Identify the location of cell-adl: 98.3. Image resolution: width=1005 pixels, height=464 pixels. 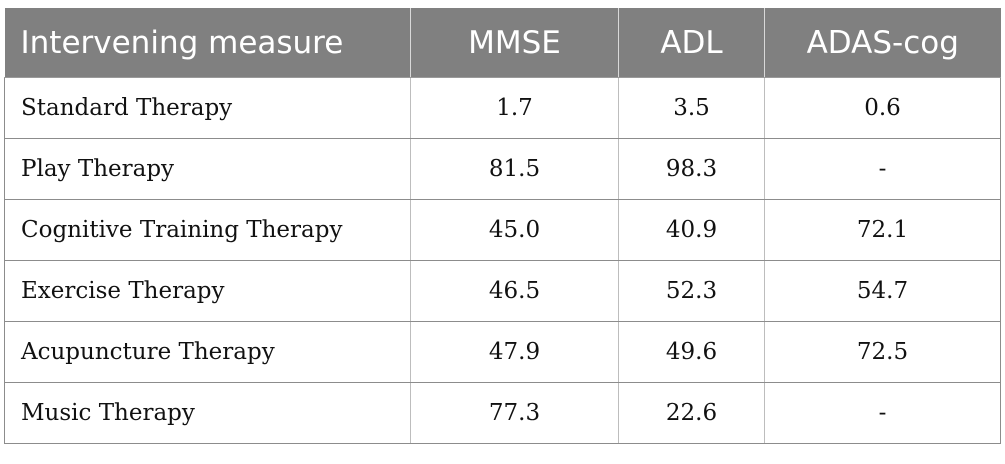
(691, 169).